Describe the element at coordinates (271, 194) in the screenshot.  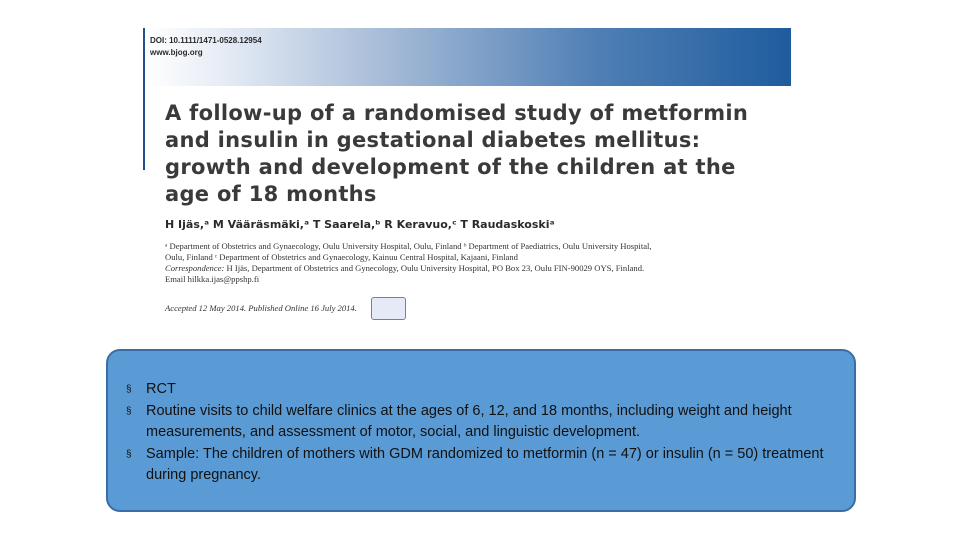
I see `title-line: age of 18 months` at that location.